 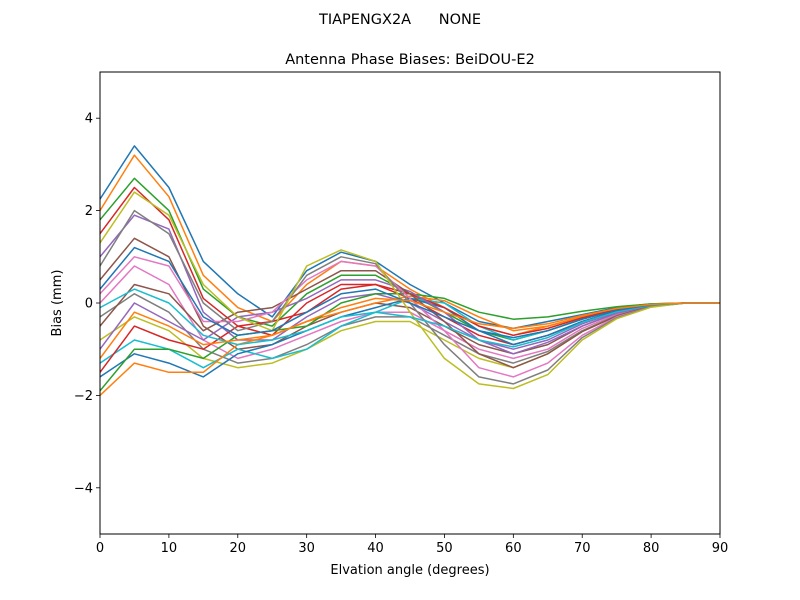 What do you see at coordinates (399, 20) in the screenshot?
I see `figure-suptitle: TIAPENGX2A NONE` at bounding box center [399, 20].